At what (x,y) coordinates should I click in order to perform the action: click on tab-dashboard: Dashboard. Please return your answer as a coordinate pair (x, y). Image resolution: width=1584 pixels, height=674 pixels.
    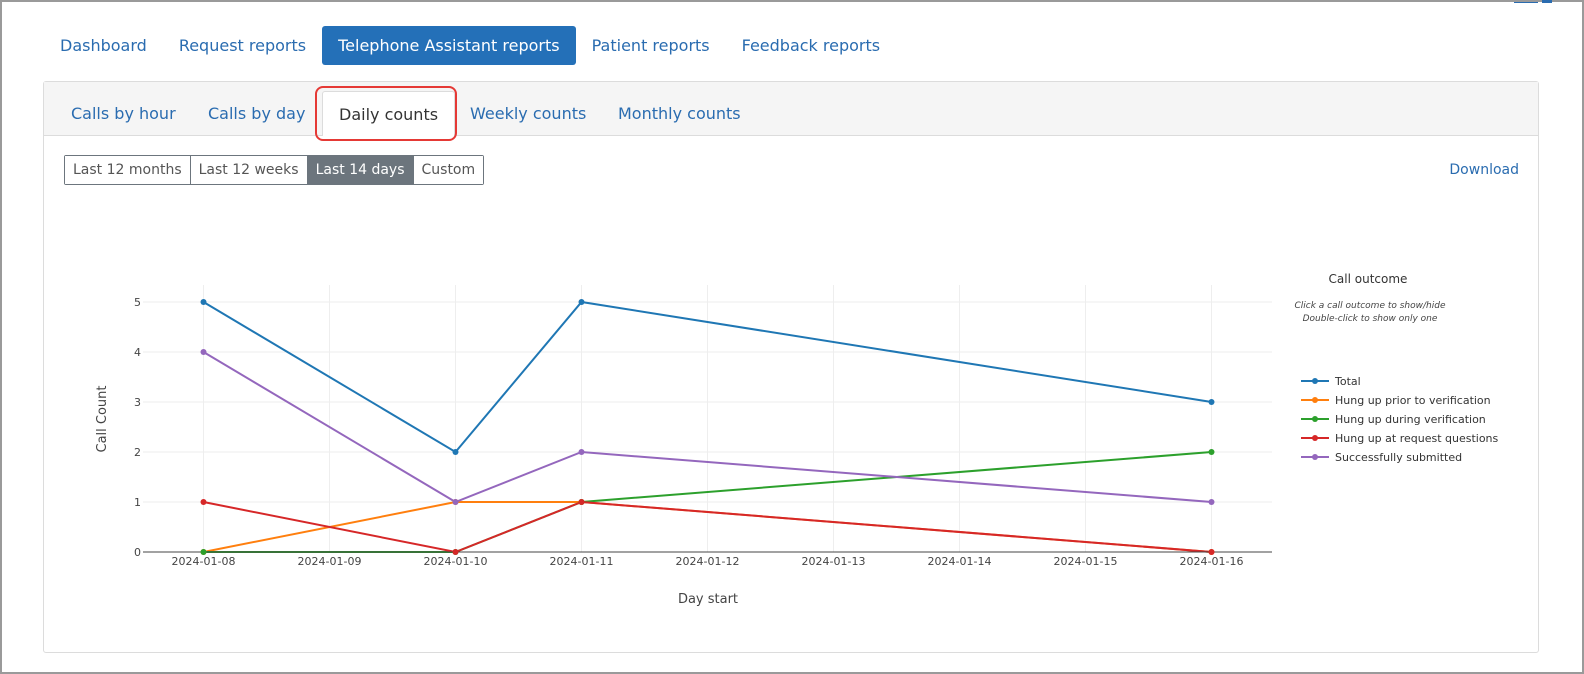
    Looking at the image, I should click on (103, 45).